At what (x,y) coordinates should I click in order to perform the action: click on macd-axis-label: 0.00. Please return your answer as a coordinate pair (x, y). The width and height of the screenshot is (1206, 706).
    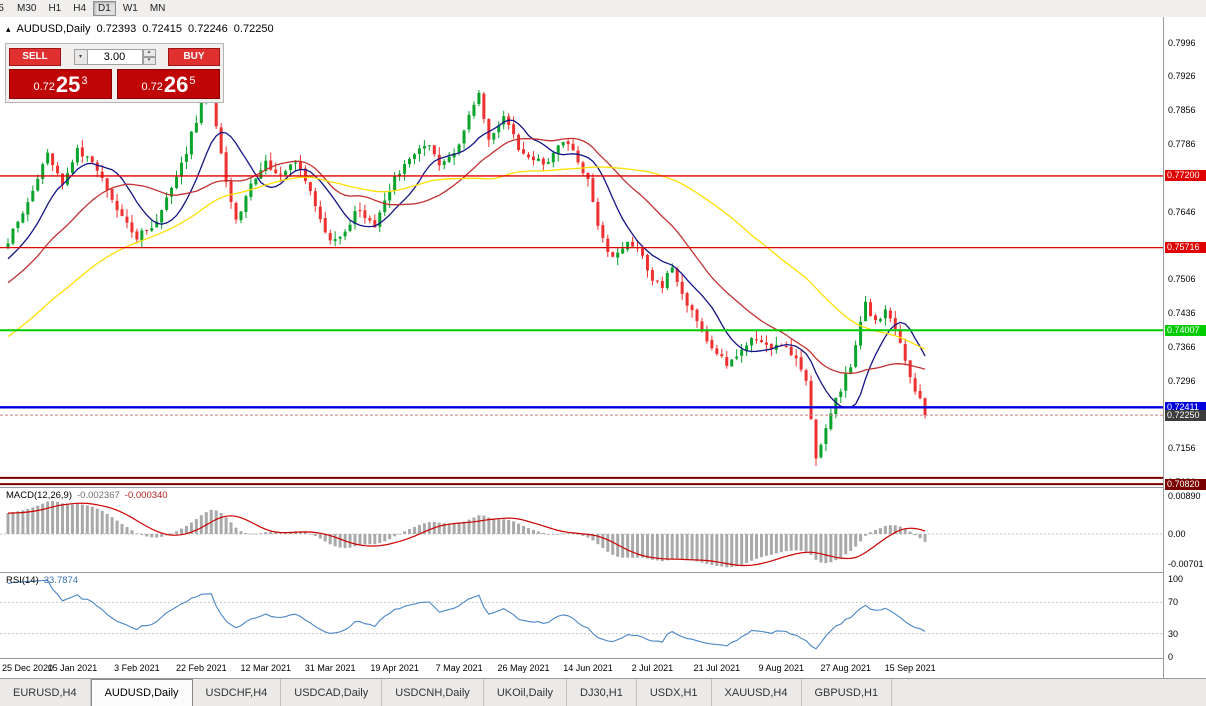
    Looking at the image, I should click on (1177, 534).